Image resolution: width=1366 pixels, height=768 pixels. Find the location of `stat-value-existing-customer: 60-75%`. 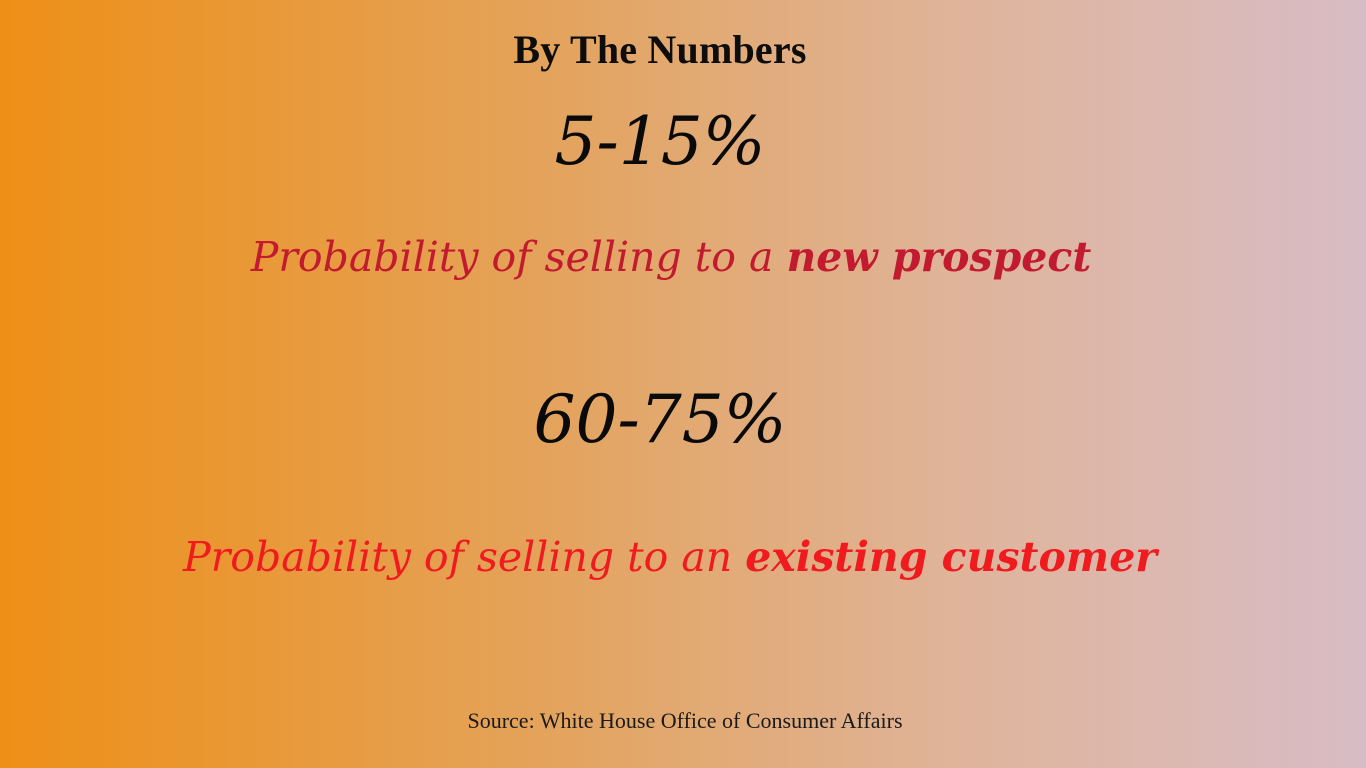

stat-value-existing-customer: 60-75% is located at coordinates (660, 419).